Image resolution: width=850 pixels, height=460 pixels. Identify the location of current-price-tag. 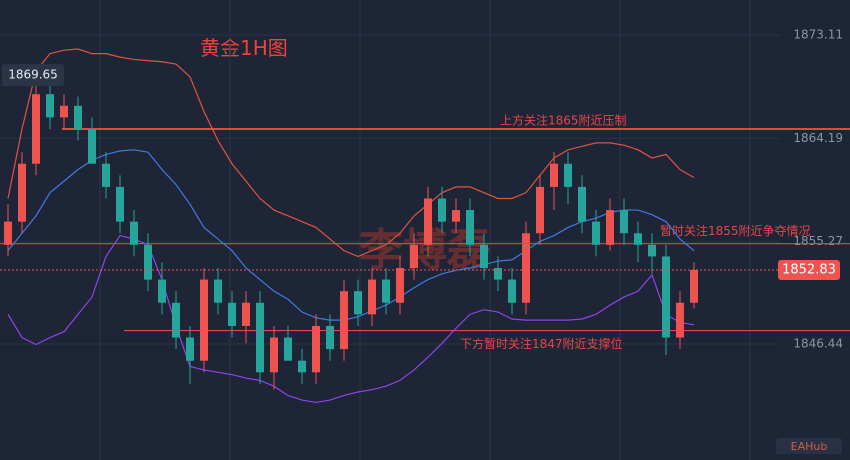
(809, 269).